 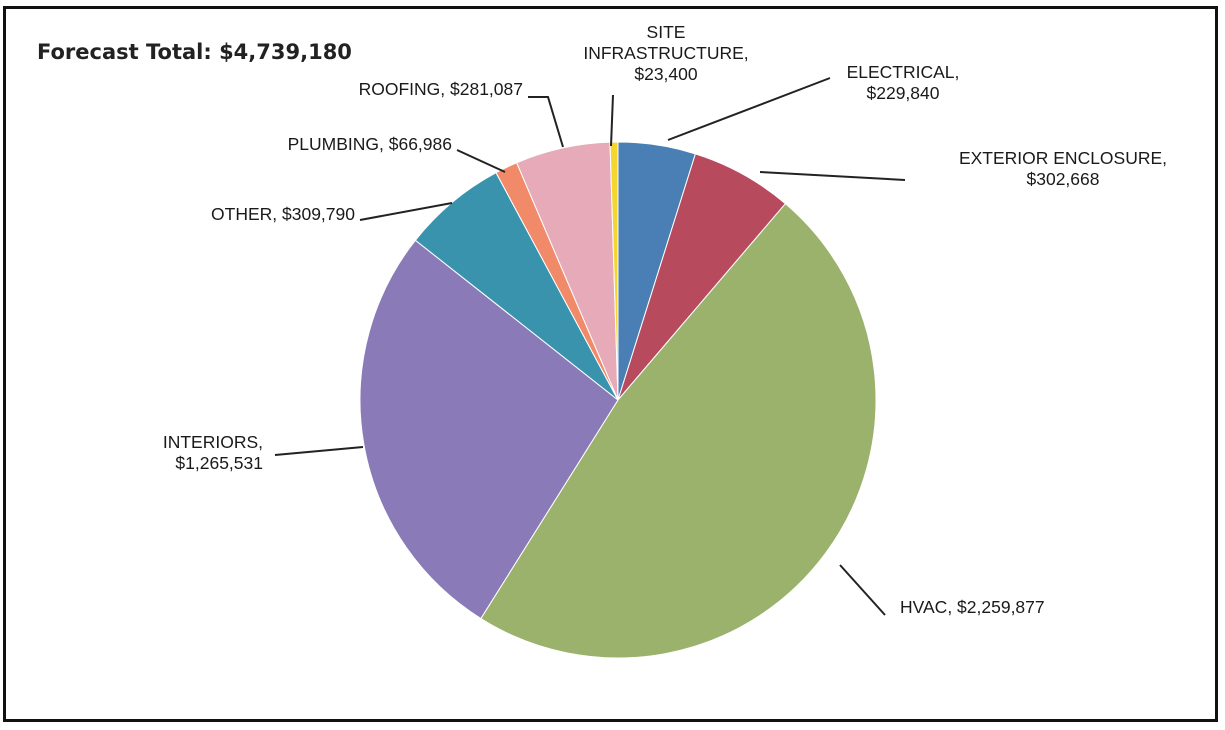 What do you see at coordinates (749, 109) in the screenshot?
I see `leader-line-electrical` at bounding box center [749, 109].